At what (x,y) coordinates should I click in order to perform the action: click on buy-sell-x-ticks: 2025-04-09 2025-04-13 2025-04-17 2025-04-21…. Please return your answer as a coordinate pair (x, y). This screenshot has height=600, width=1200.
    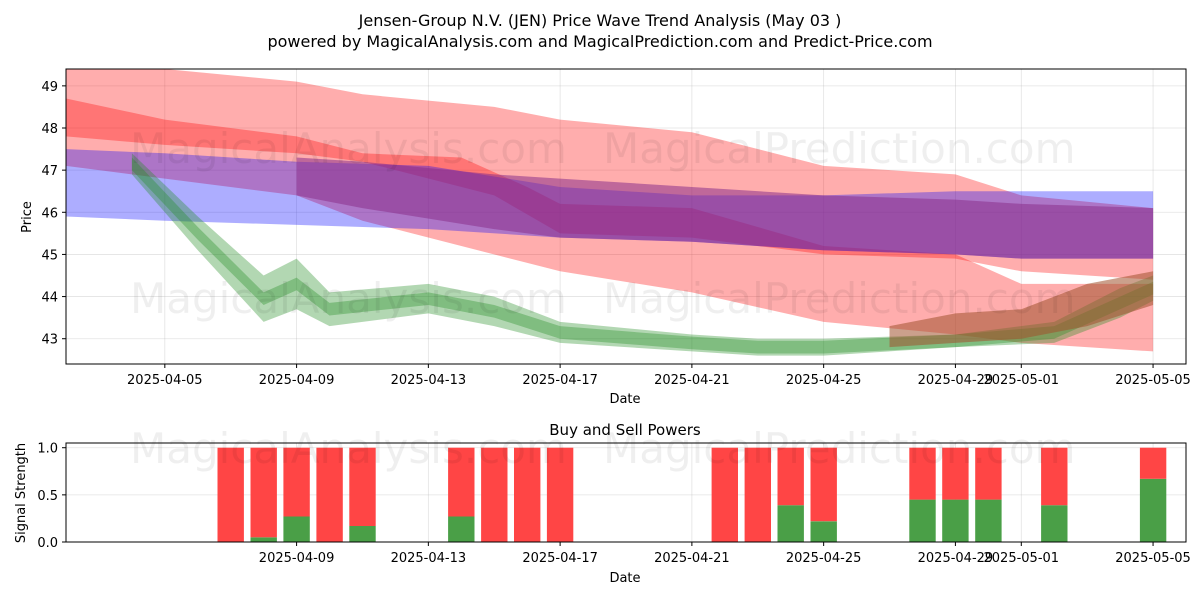
    Looking at the image, I should click on (725, 554).